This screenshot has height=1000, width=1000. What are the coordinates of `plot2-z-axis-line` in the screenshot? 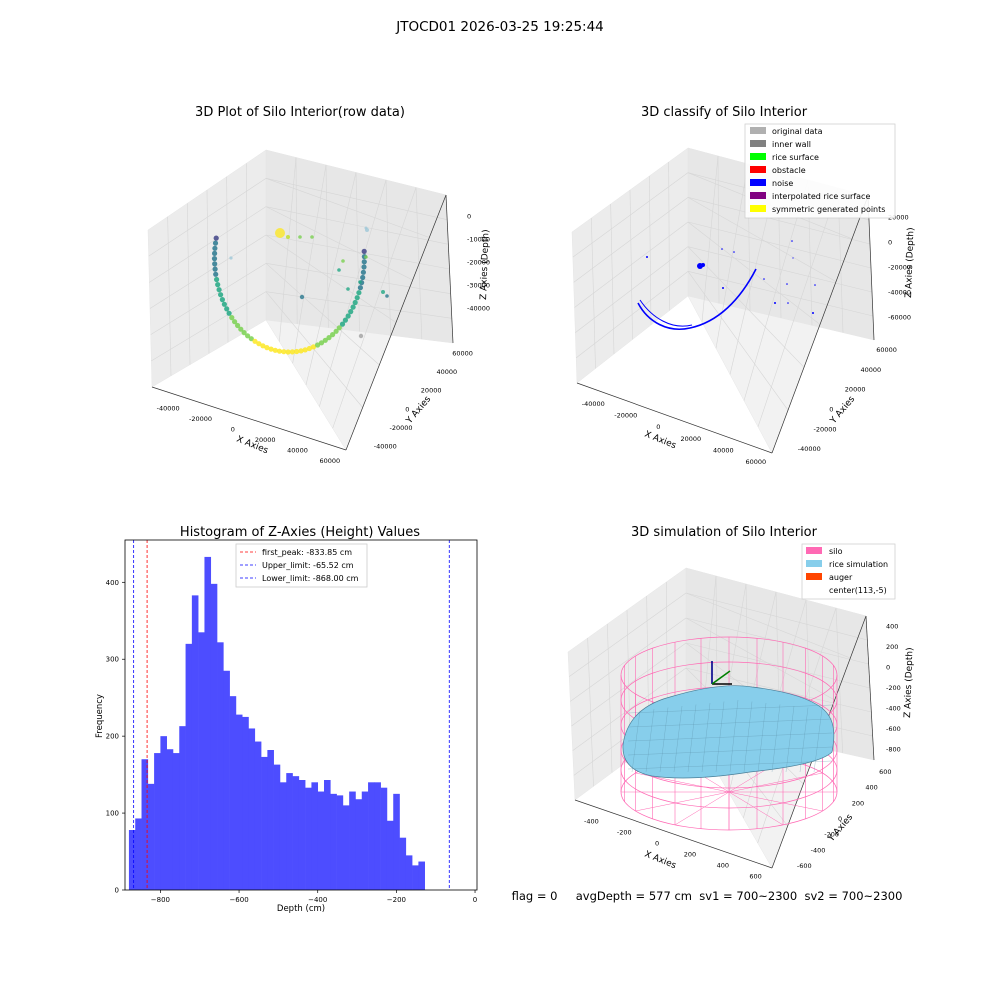 It's located at (871, 268).